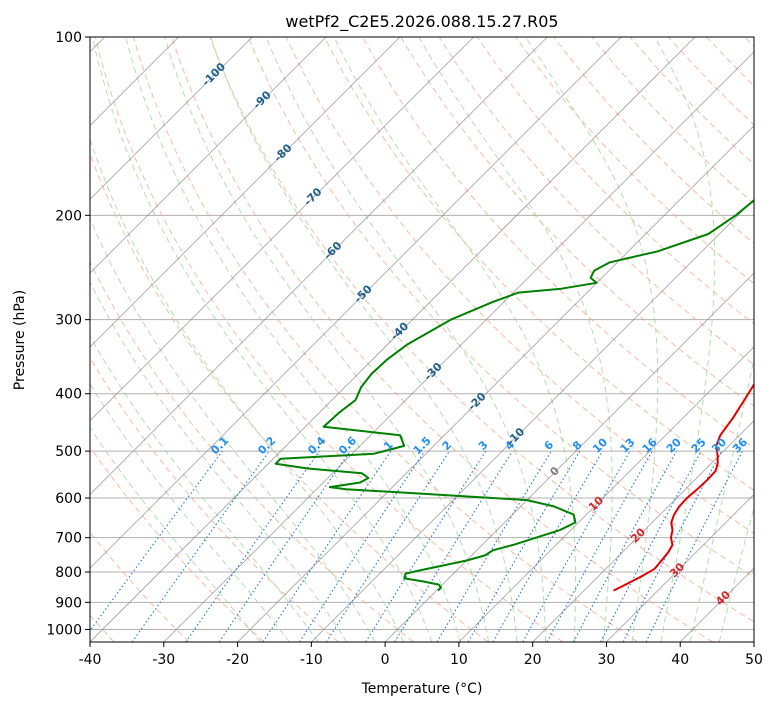 The width and height of the screenshot is (775, 708). What do you see at coordinates (459, 660) in the screenshot?
I see `x-tick-label: 10` at bounding box center [459, 660].